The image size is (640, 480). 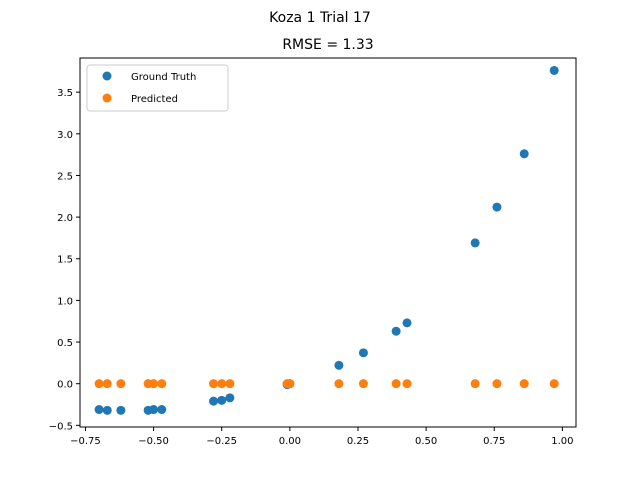 I want to click on legend-label: Ground Truth, so click(x=163, y=77).